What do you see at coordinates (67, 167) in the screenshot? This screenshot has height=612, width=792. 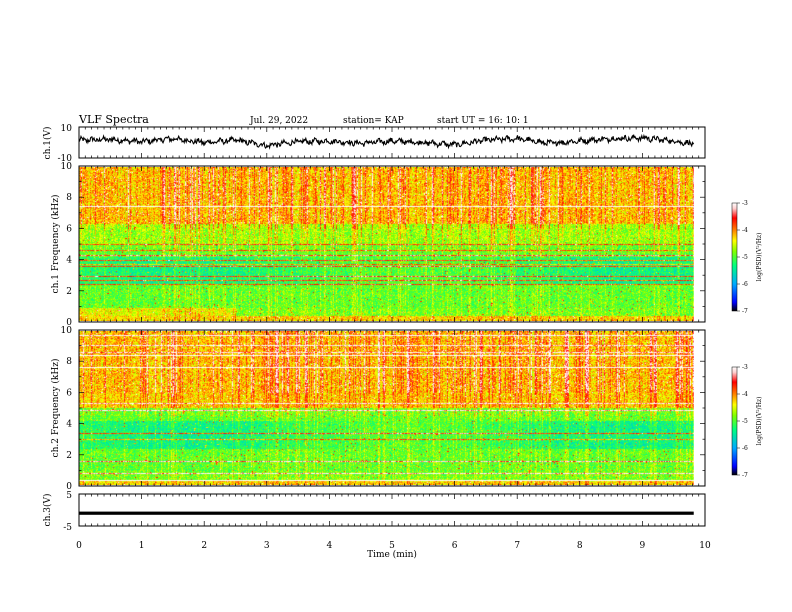 I see `spec1-yticklabel: 10` at bounding box center [67, 167].